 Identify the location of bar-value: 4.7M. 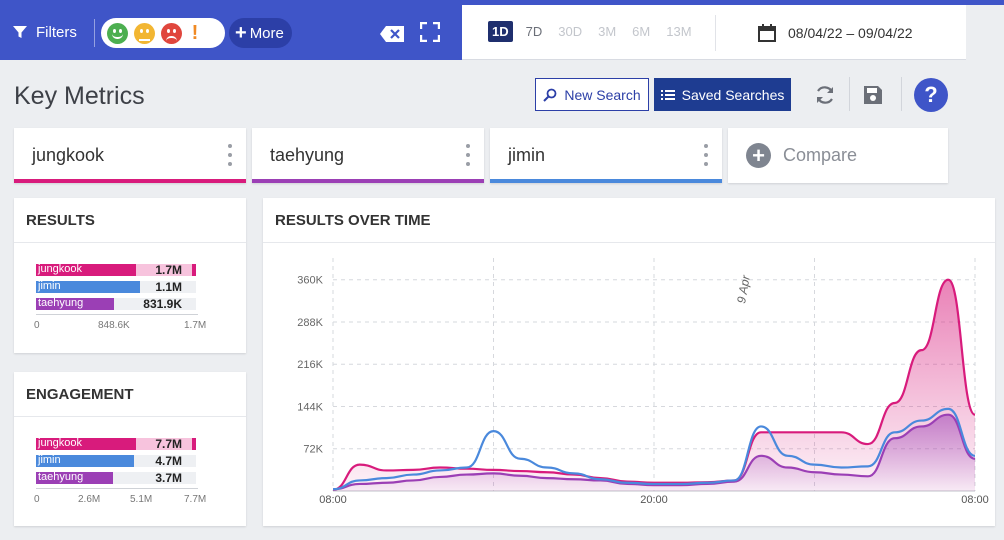
(168, 461).